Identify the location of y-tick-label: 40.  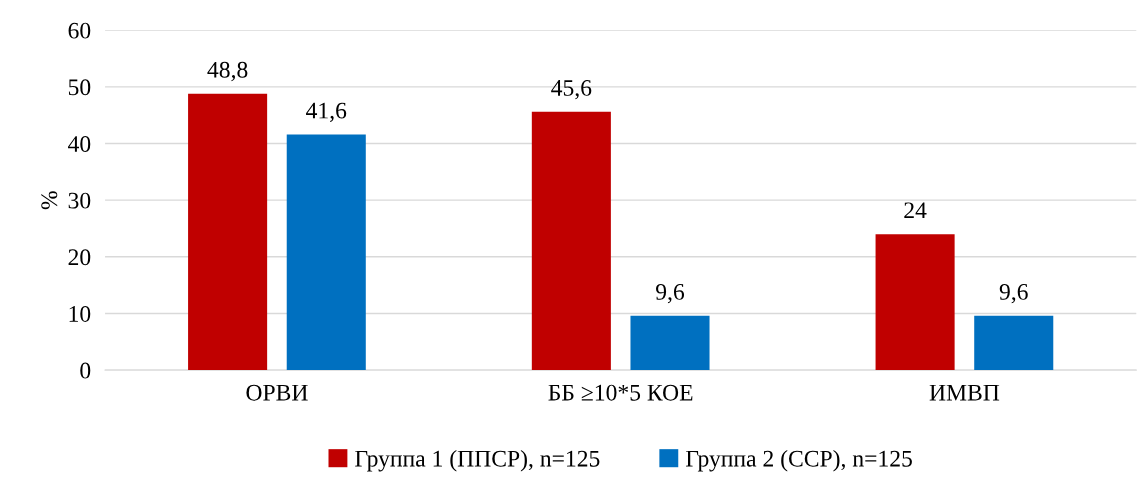
(79, 143).